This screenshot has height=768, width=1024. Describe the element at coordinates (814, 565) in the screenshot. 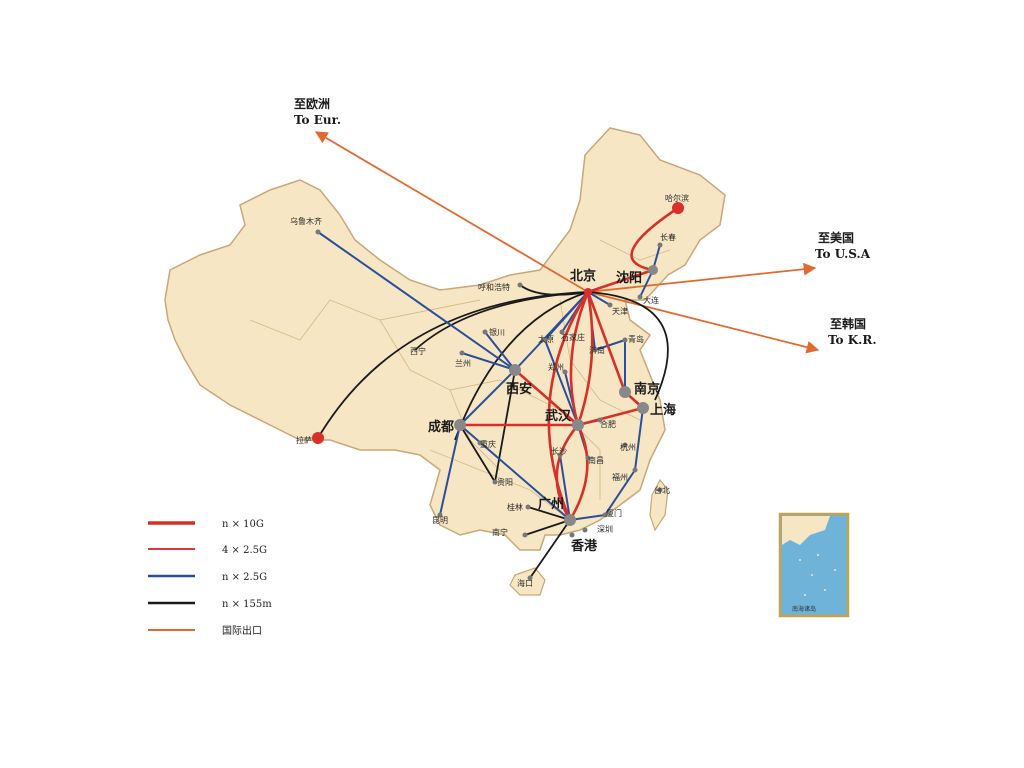

I see `south-china-sea-inset: 南海诸岛` at that location.